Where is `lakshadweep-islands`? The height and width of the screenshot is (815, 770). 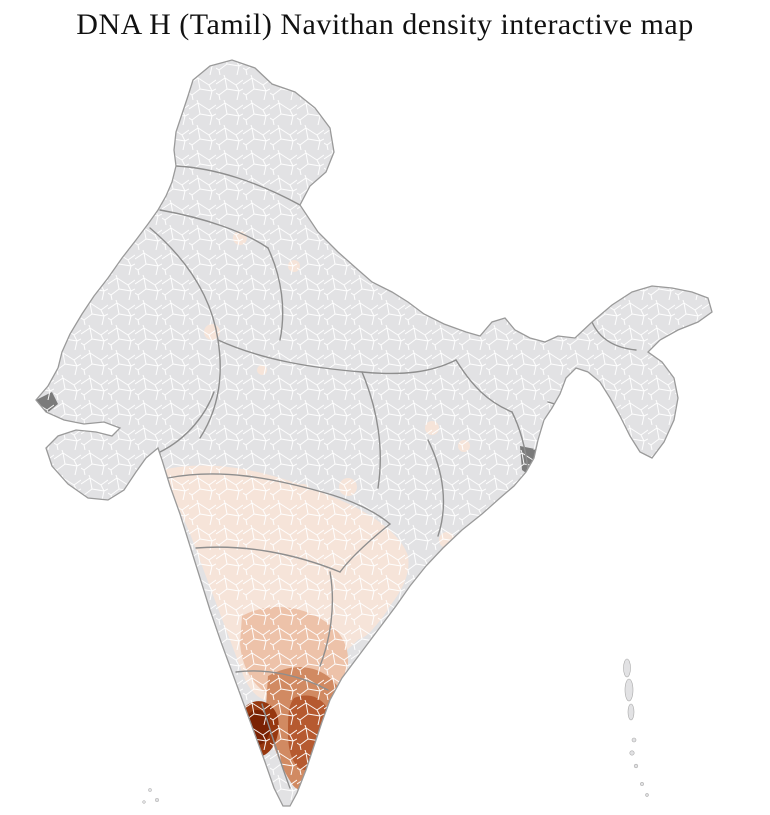 lakshadweep-islands is located at coordinates (151, 796).